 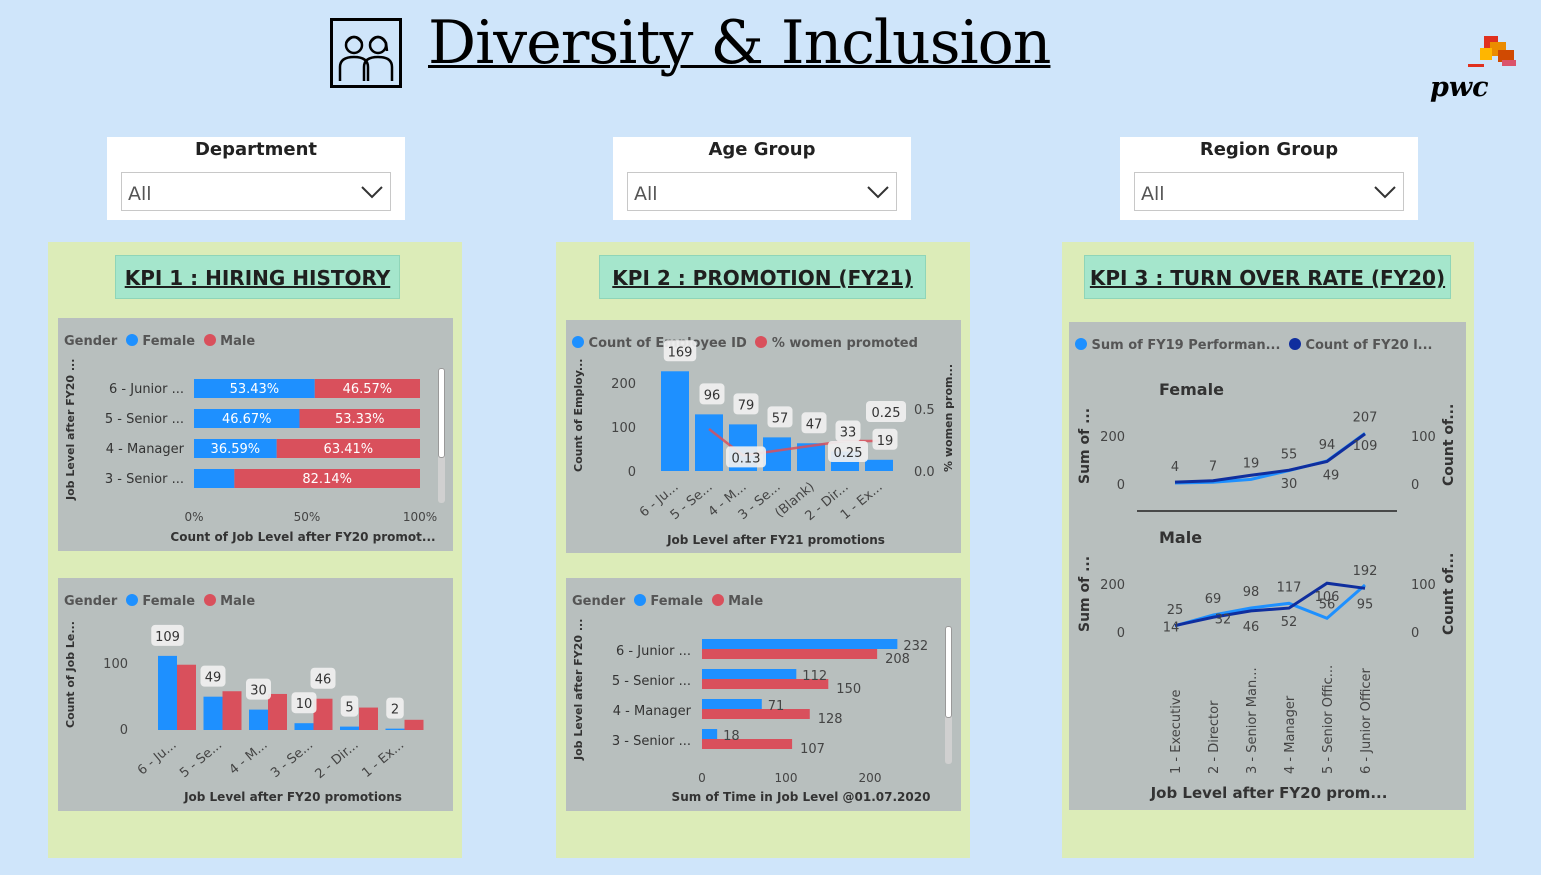 What do you see at coordinates (360, 419) in the screenshot?
I see `data-label: 53.33%` at bounding box center [360, 419].